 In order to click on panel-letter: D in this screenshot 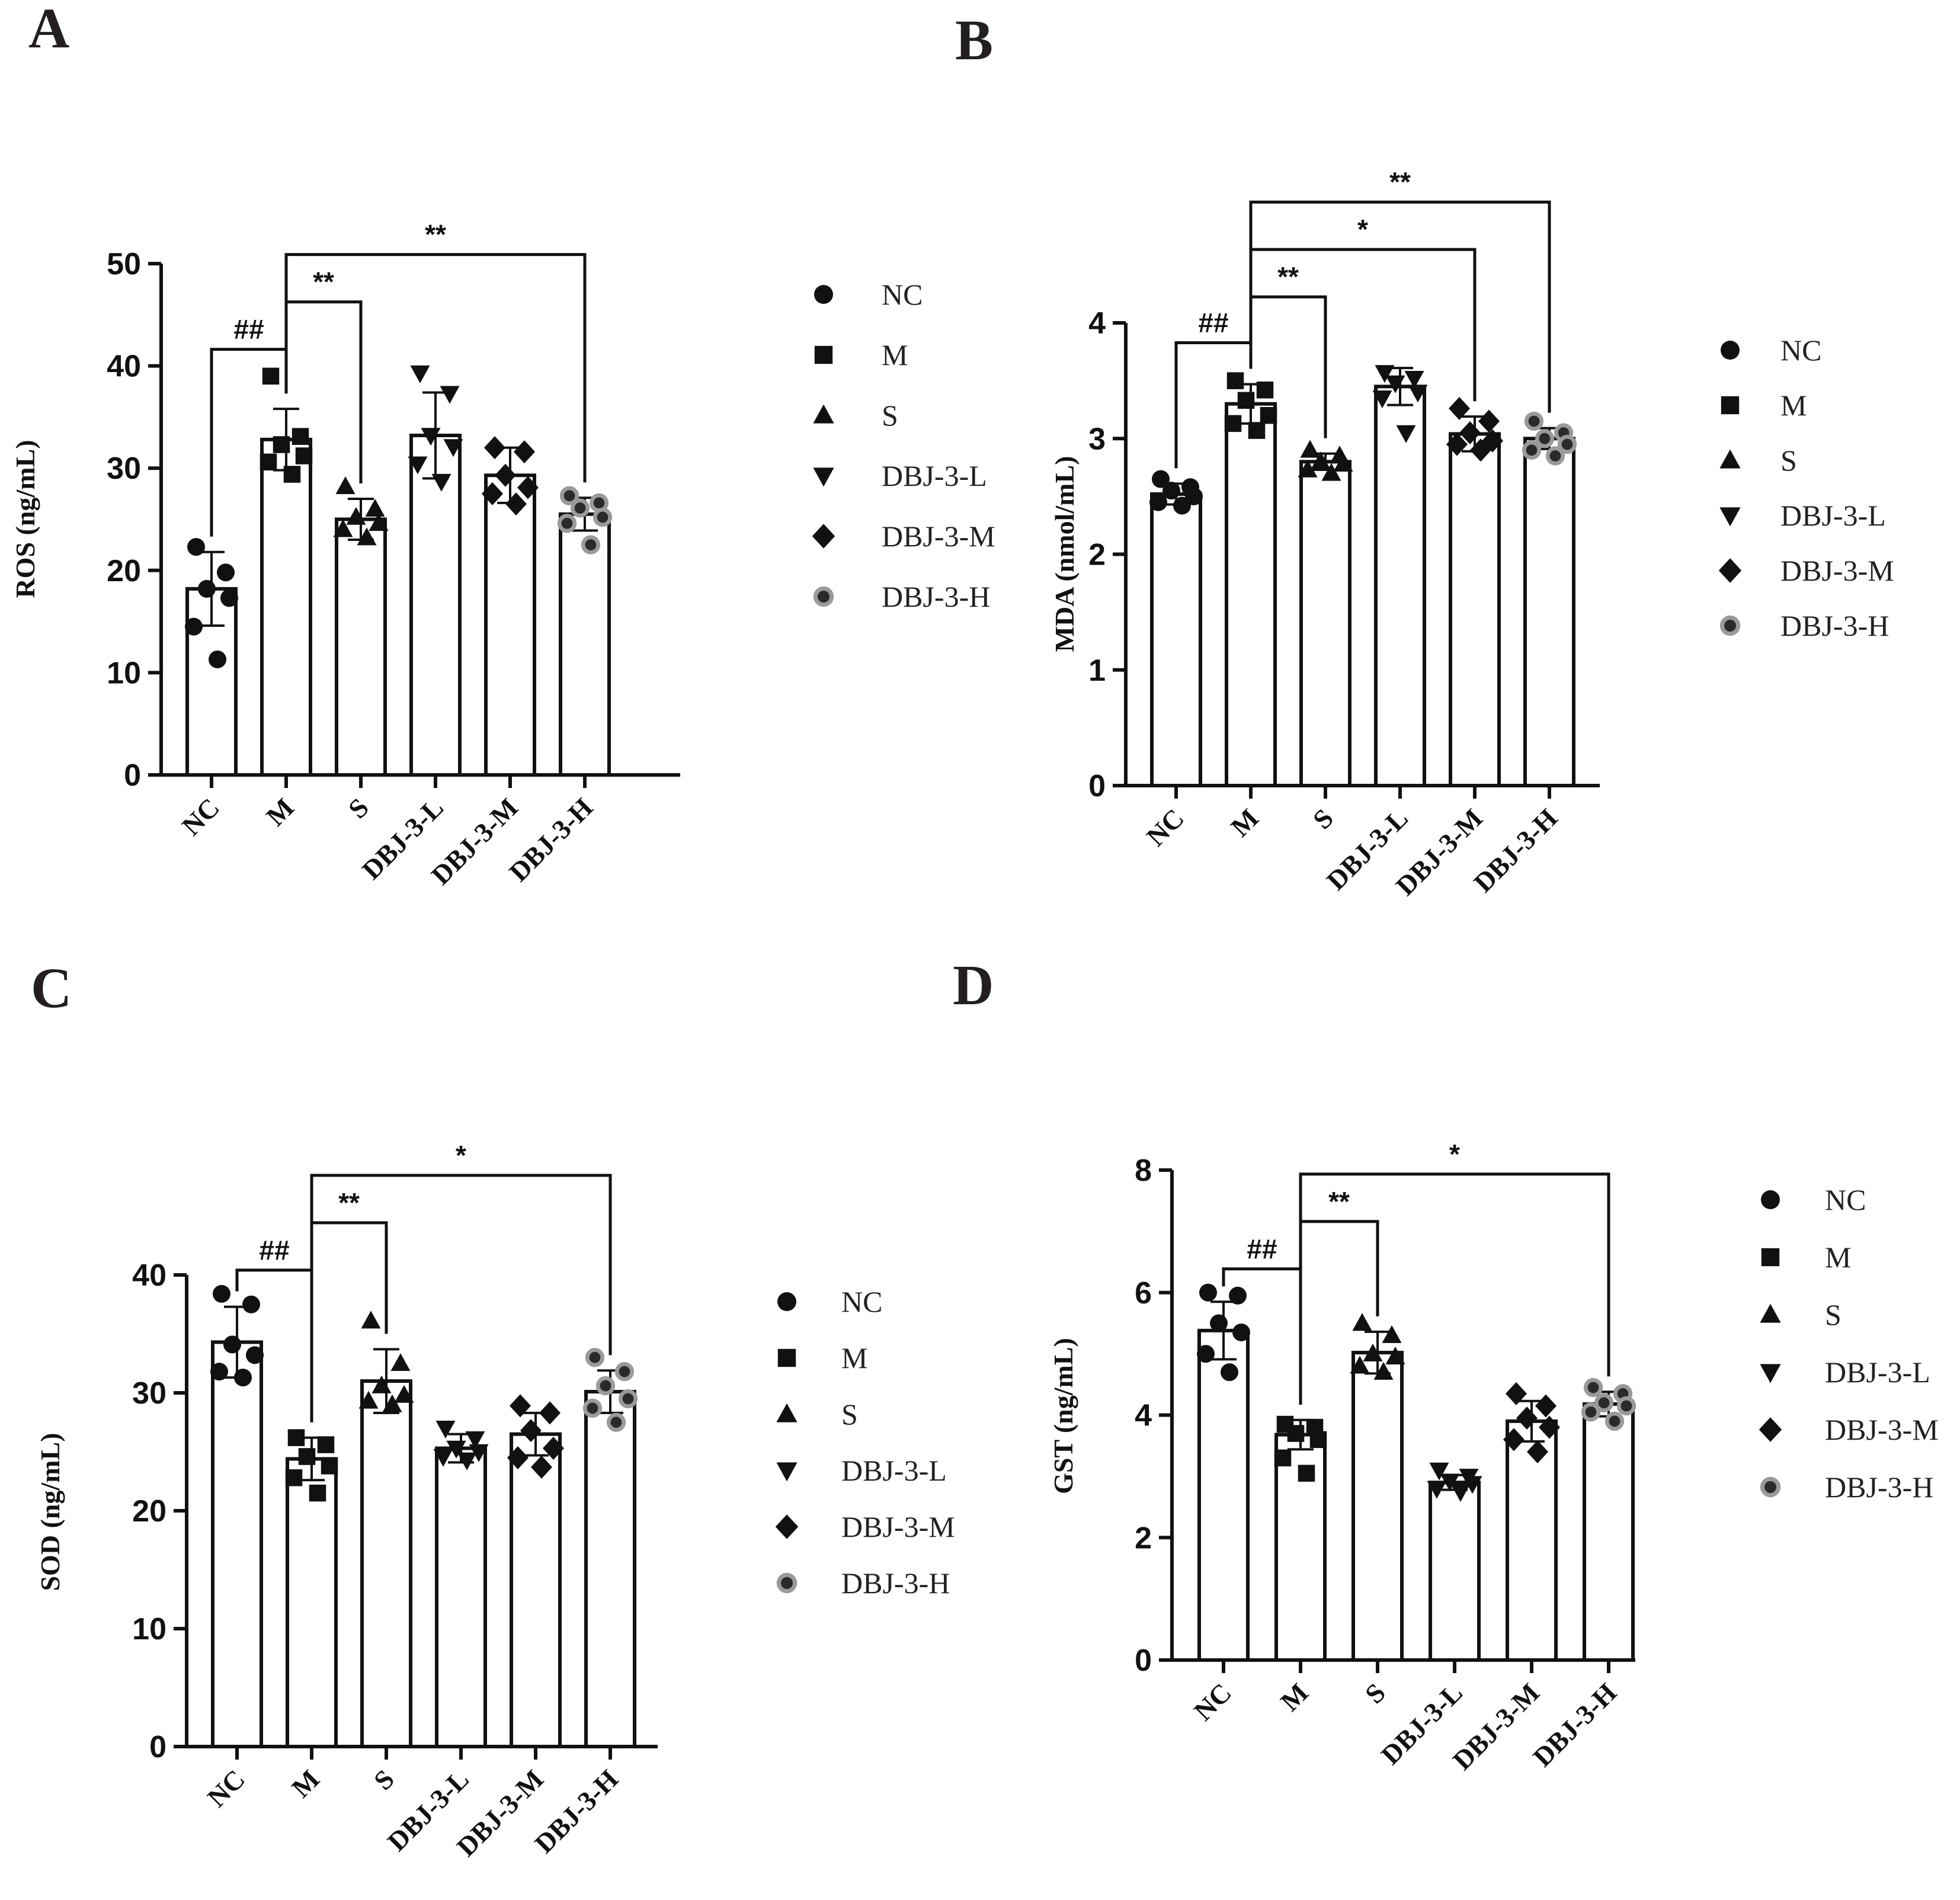, I will do `click(973, 985)`.